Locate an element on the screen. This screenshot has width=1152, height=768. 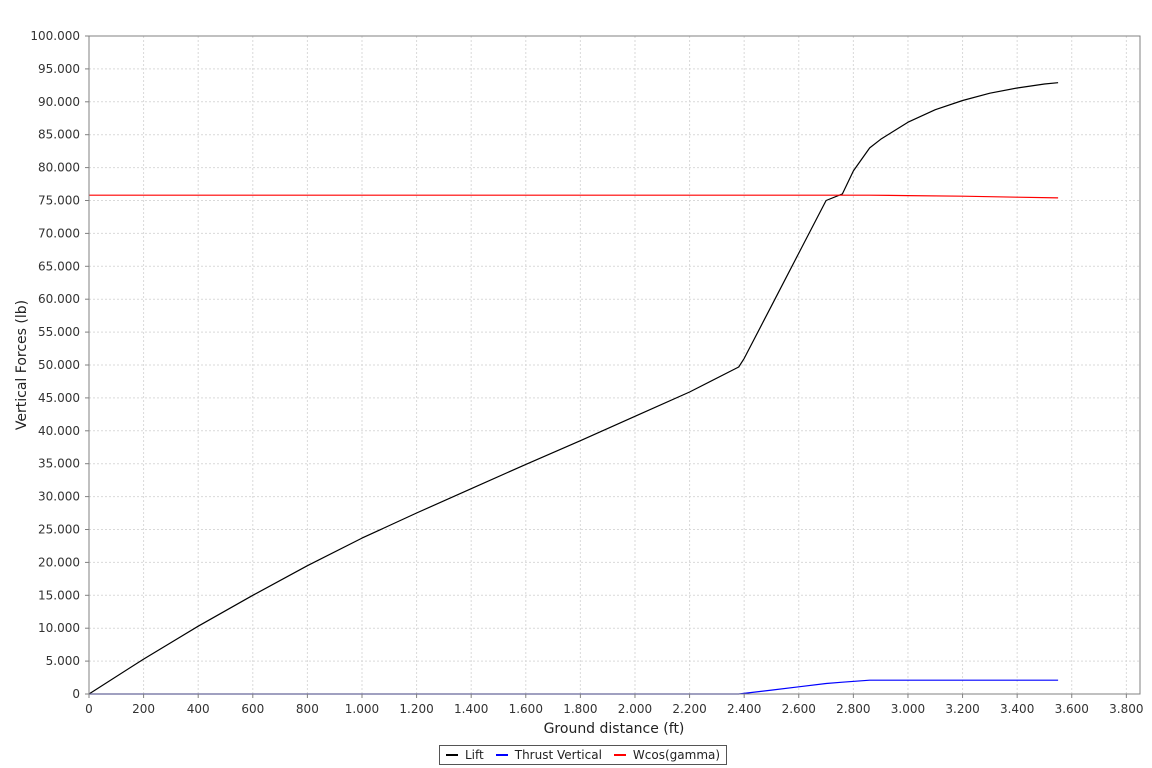
x-tick-label: 800 is located at coordinates (307, 709).